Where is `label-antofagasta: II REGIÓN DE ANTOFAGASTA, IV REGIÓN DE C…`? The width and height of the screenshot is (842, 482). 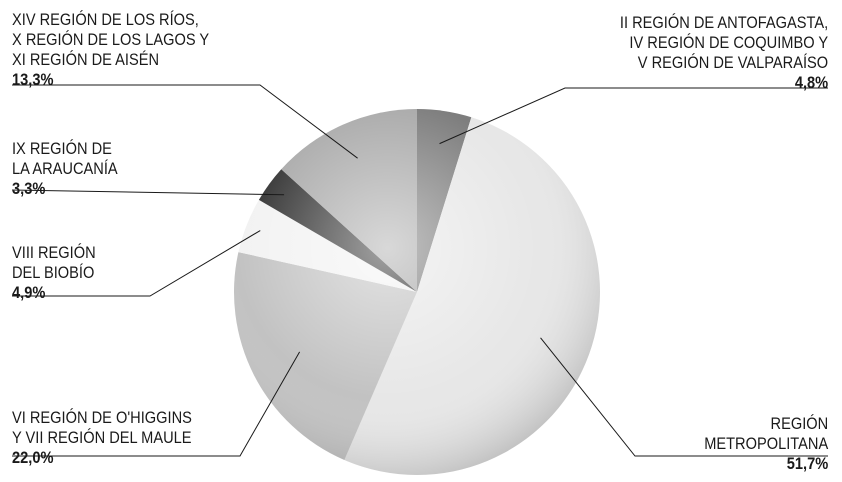
label-antofagasta: II REGIÓN DE ANTOFAGASTA, IV REGIÓN DE C… is located at coordinates (724, 53).